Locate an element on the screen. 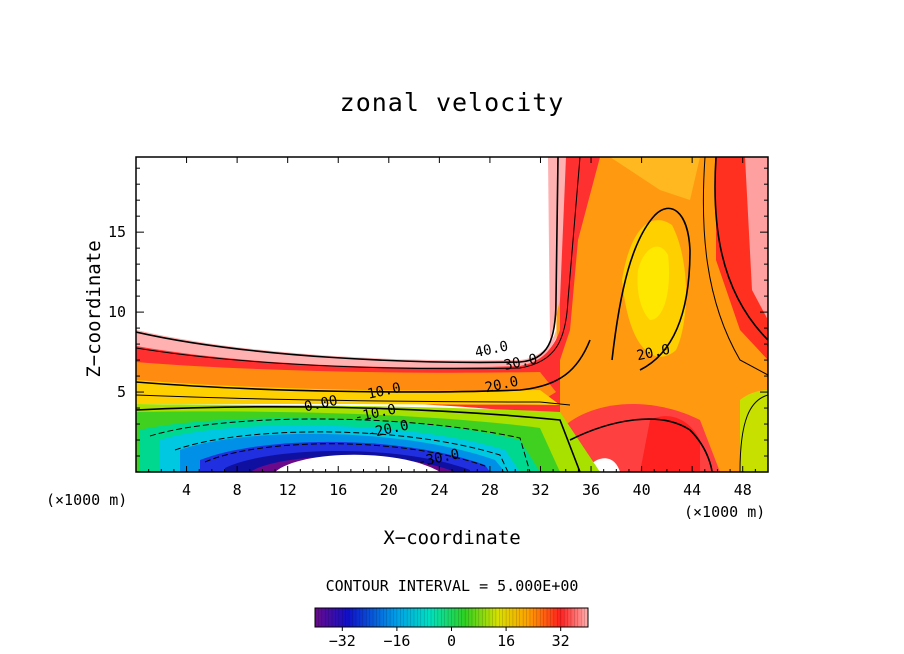 The height and width of the screenshot is (654, 904). contour-20b is located at coordinates (651, 289).